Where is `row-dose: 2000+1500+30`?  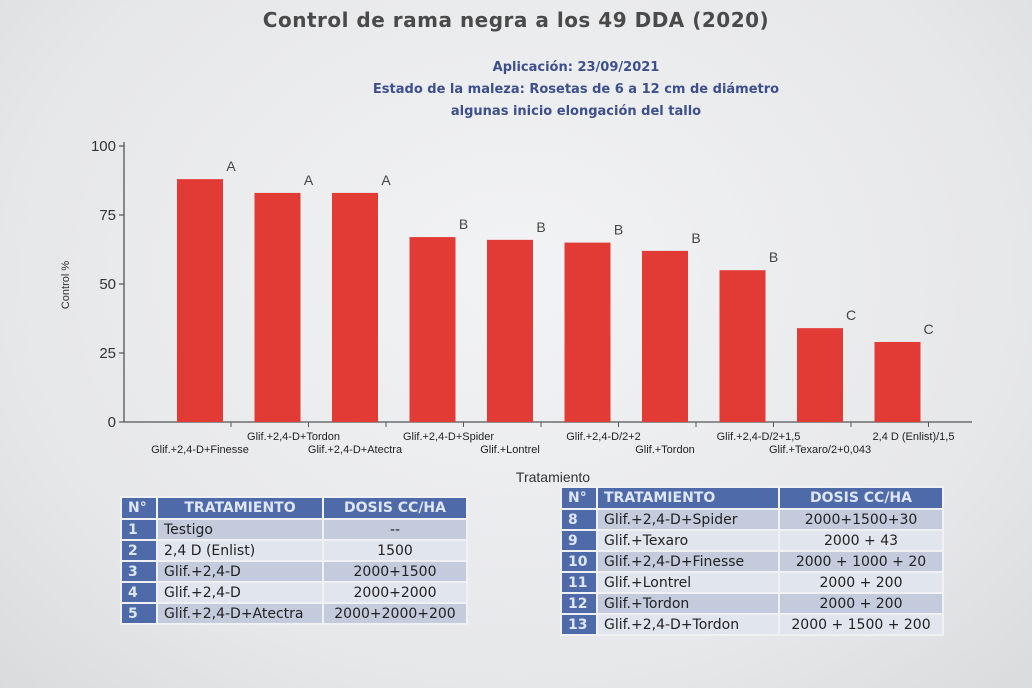 row-dose: 2000+1500+30 is located at coordinates (861, 519).